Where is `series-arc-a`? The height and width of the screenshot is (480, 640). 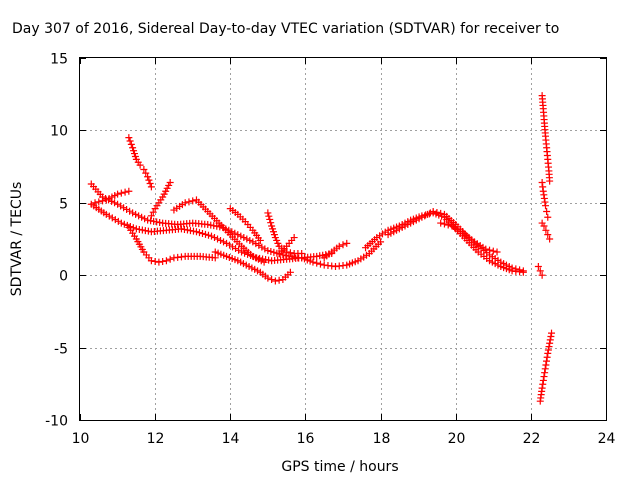 series-arc-a is located at coordinates (194, 221).